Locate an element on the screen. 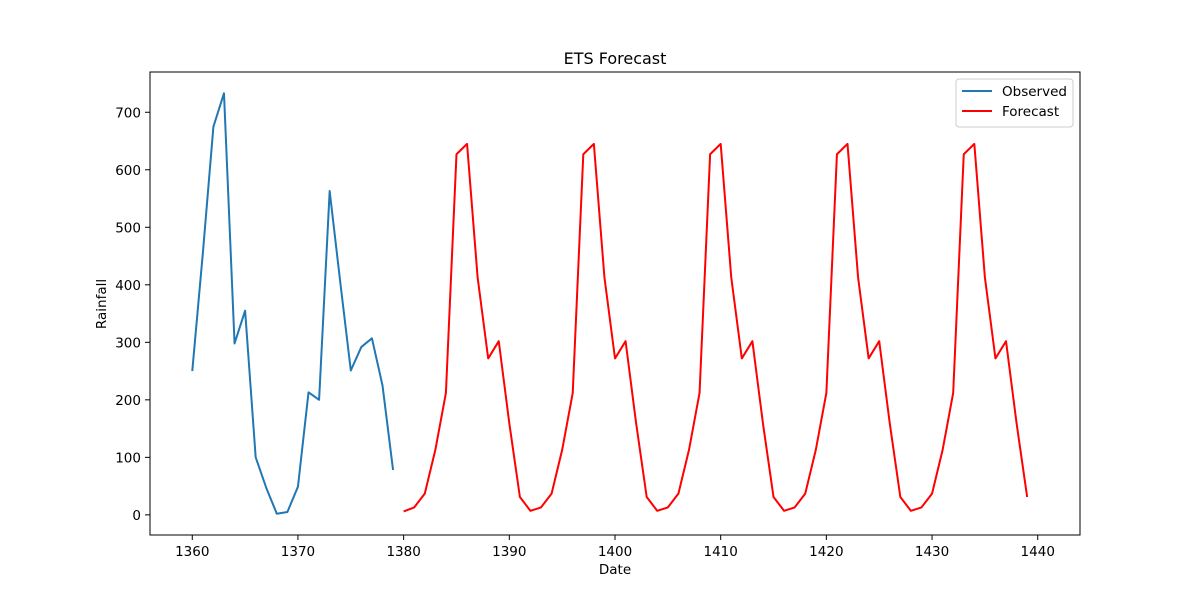 Image resolution: width=1200 pixels, height=600 pixels. x-tick-label: 1400 is located at coordinates (615, 552).